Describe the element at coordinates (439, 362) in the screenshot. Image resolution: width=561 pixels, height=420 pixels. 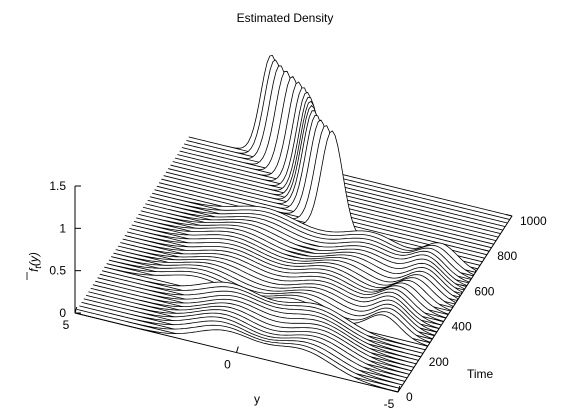
I see `y-tick-label: 200` at that location.